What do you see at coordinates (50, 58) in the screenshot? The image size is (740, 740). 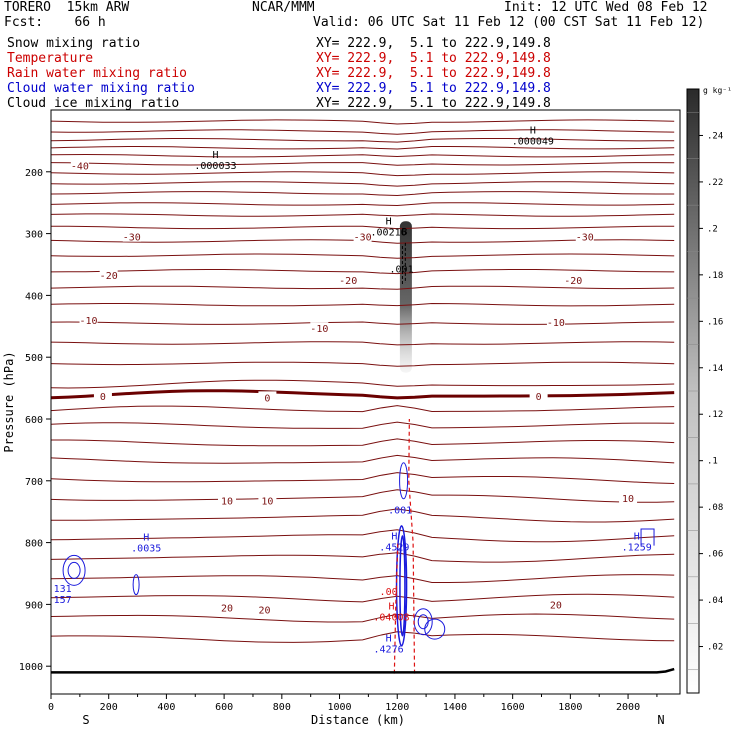 I see `legend-label-temperature: Temperature` at bounding box center [50, 58].